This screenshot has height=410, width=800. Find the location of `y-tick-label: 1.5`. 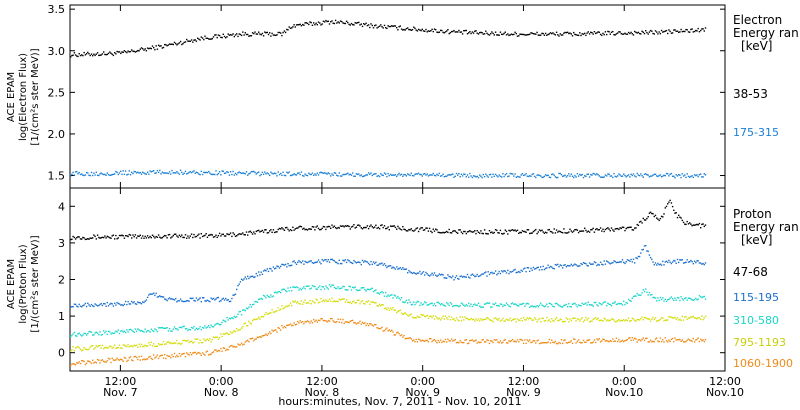

y-tick-label: 1.5 is located at coordinates (57, 176).